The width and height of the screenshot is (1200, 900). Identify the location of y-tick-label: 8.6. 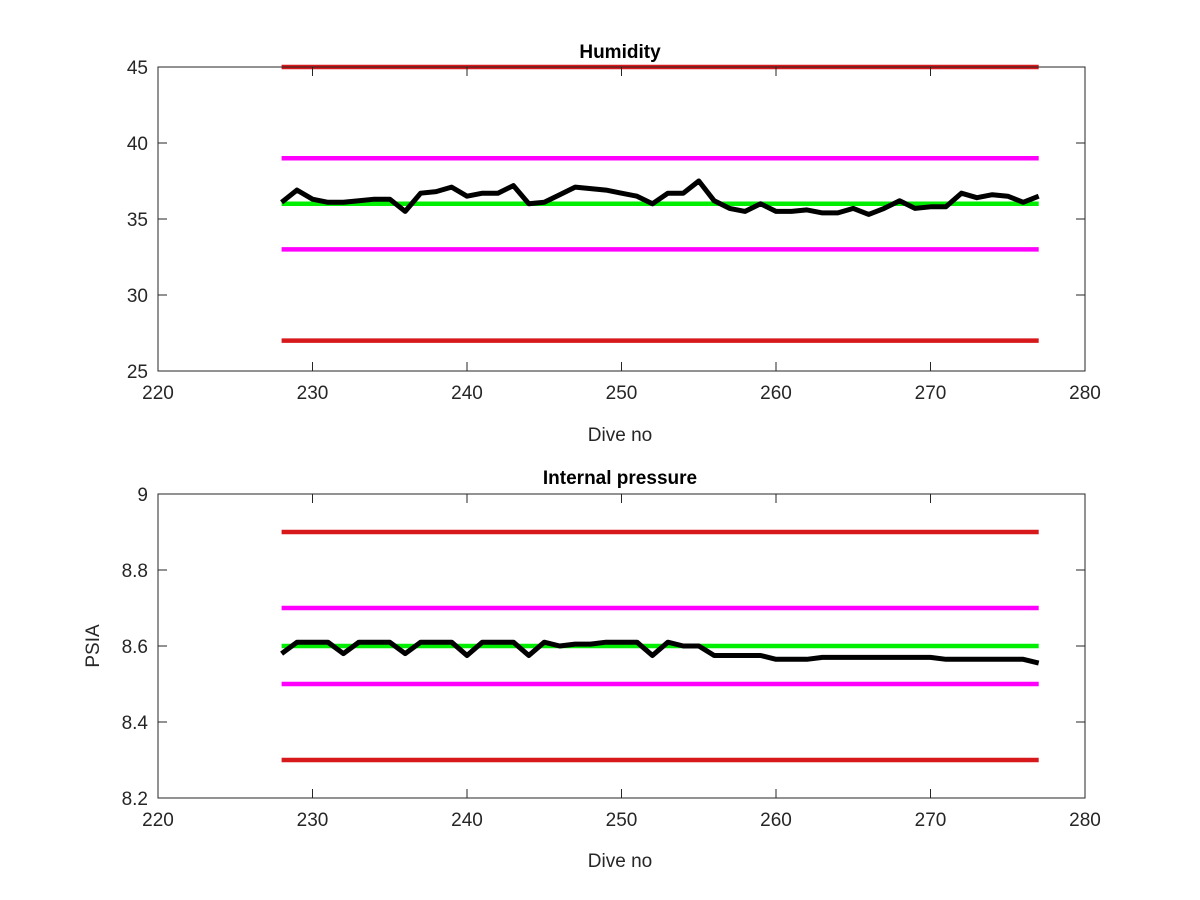
(135, 647).